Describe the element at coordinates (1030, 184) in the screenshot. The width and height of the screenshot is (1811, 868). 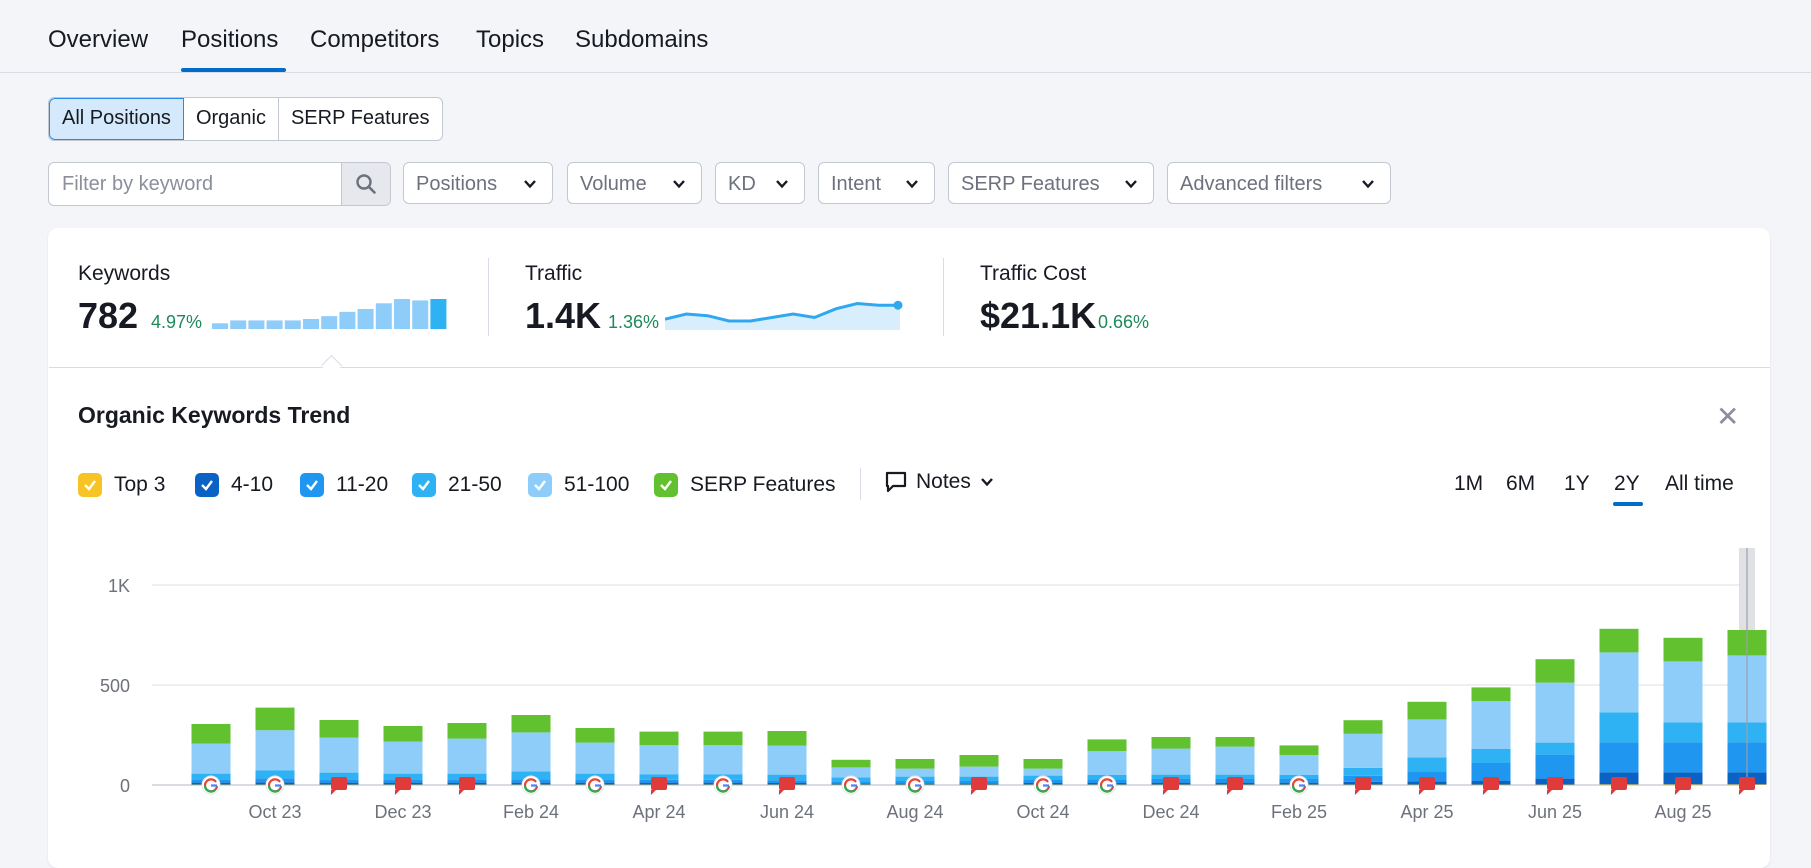
I see `serp-features-dropdown-label: SERP Features` at that location.